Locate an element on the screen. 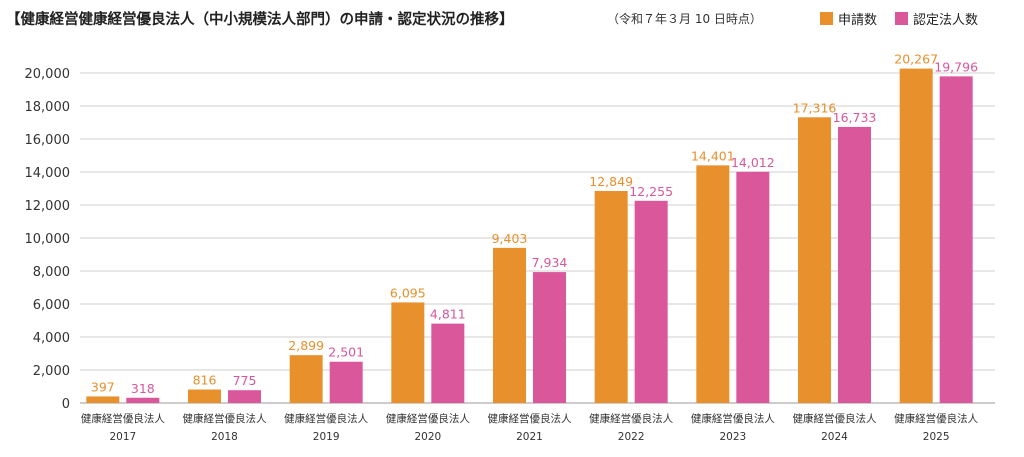 The image size is (1024, 457). x-tick-year: 2017 is located at coordinates (122, 437).